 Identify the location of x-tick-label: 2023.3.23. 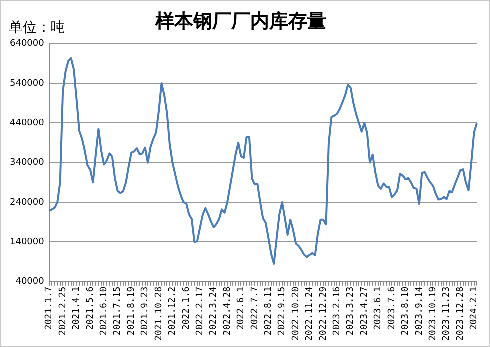
(351, 311).